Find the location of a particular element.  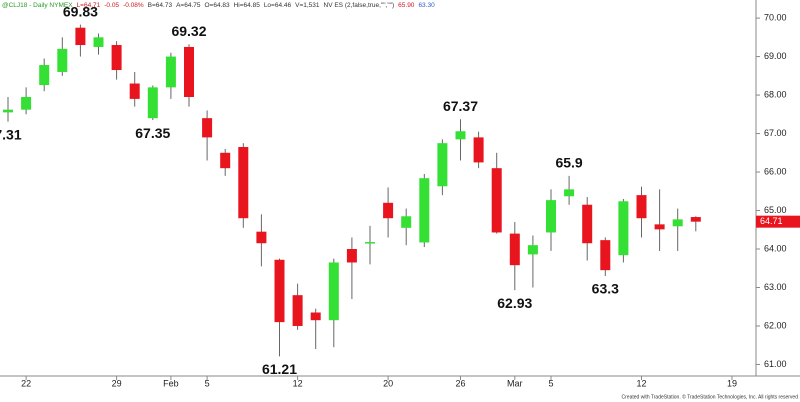

y-tick-label: 64.00 is located at coordinates (775, 248).